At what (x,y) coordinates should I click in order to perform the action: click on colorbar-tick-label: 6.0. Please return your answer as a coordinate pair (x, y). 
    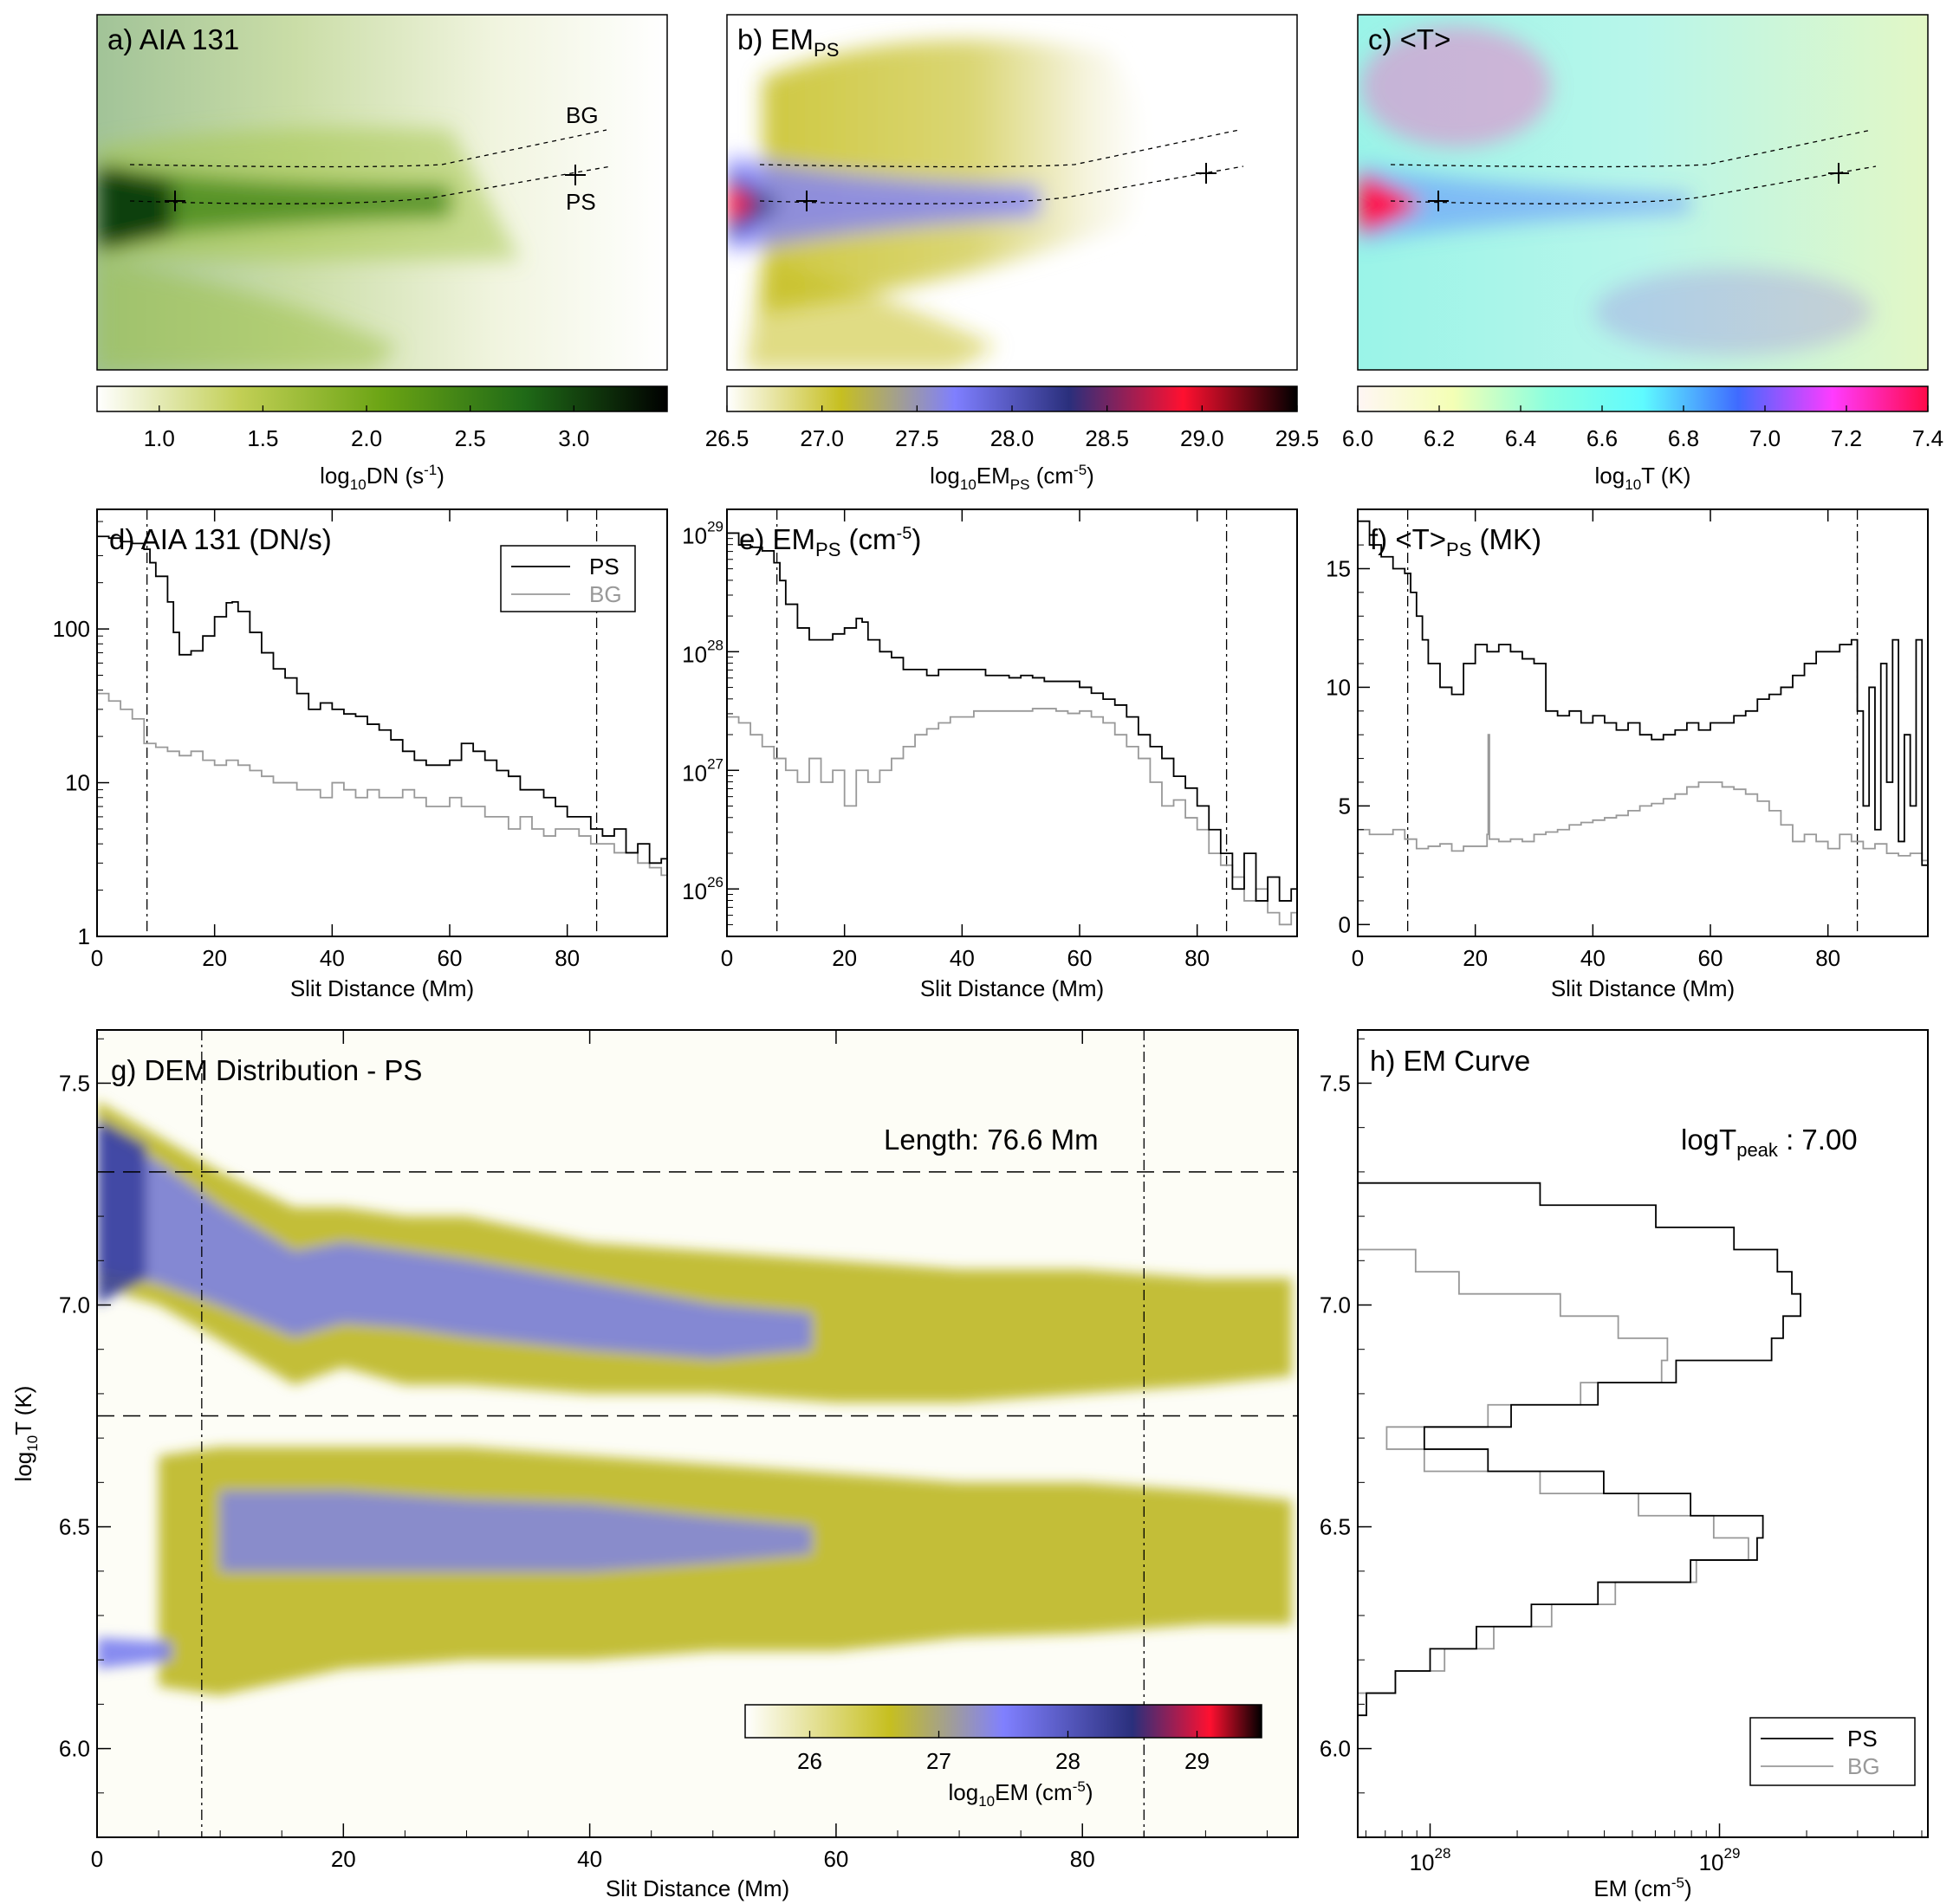
    Looking at the image, I should click on (1357, 438).